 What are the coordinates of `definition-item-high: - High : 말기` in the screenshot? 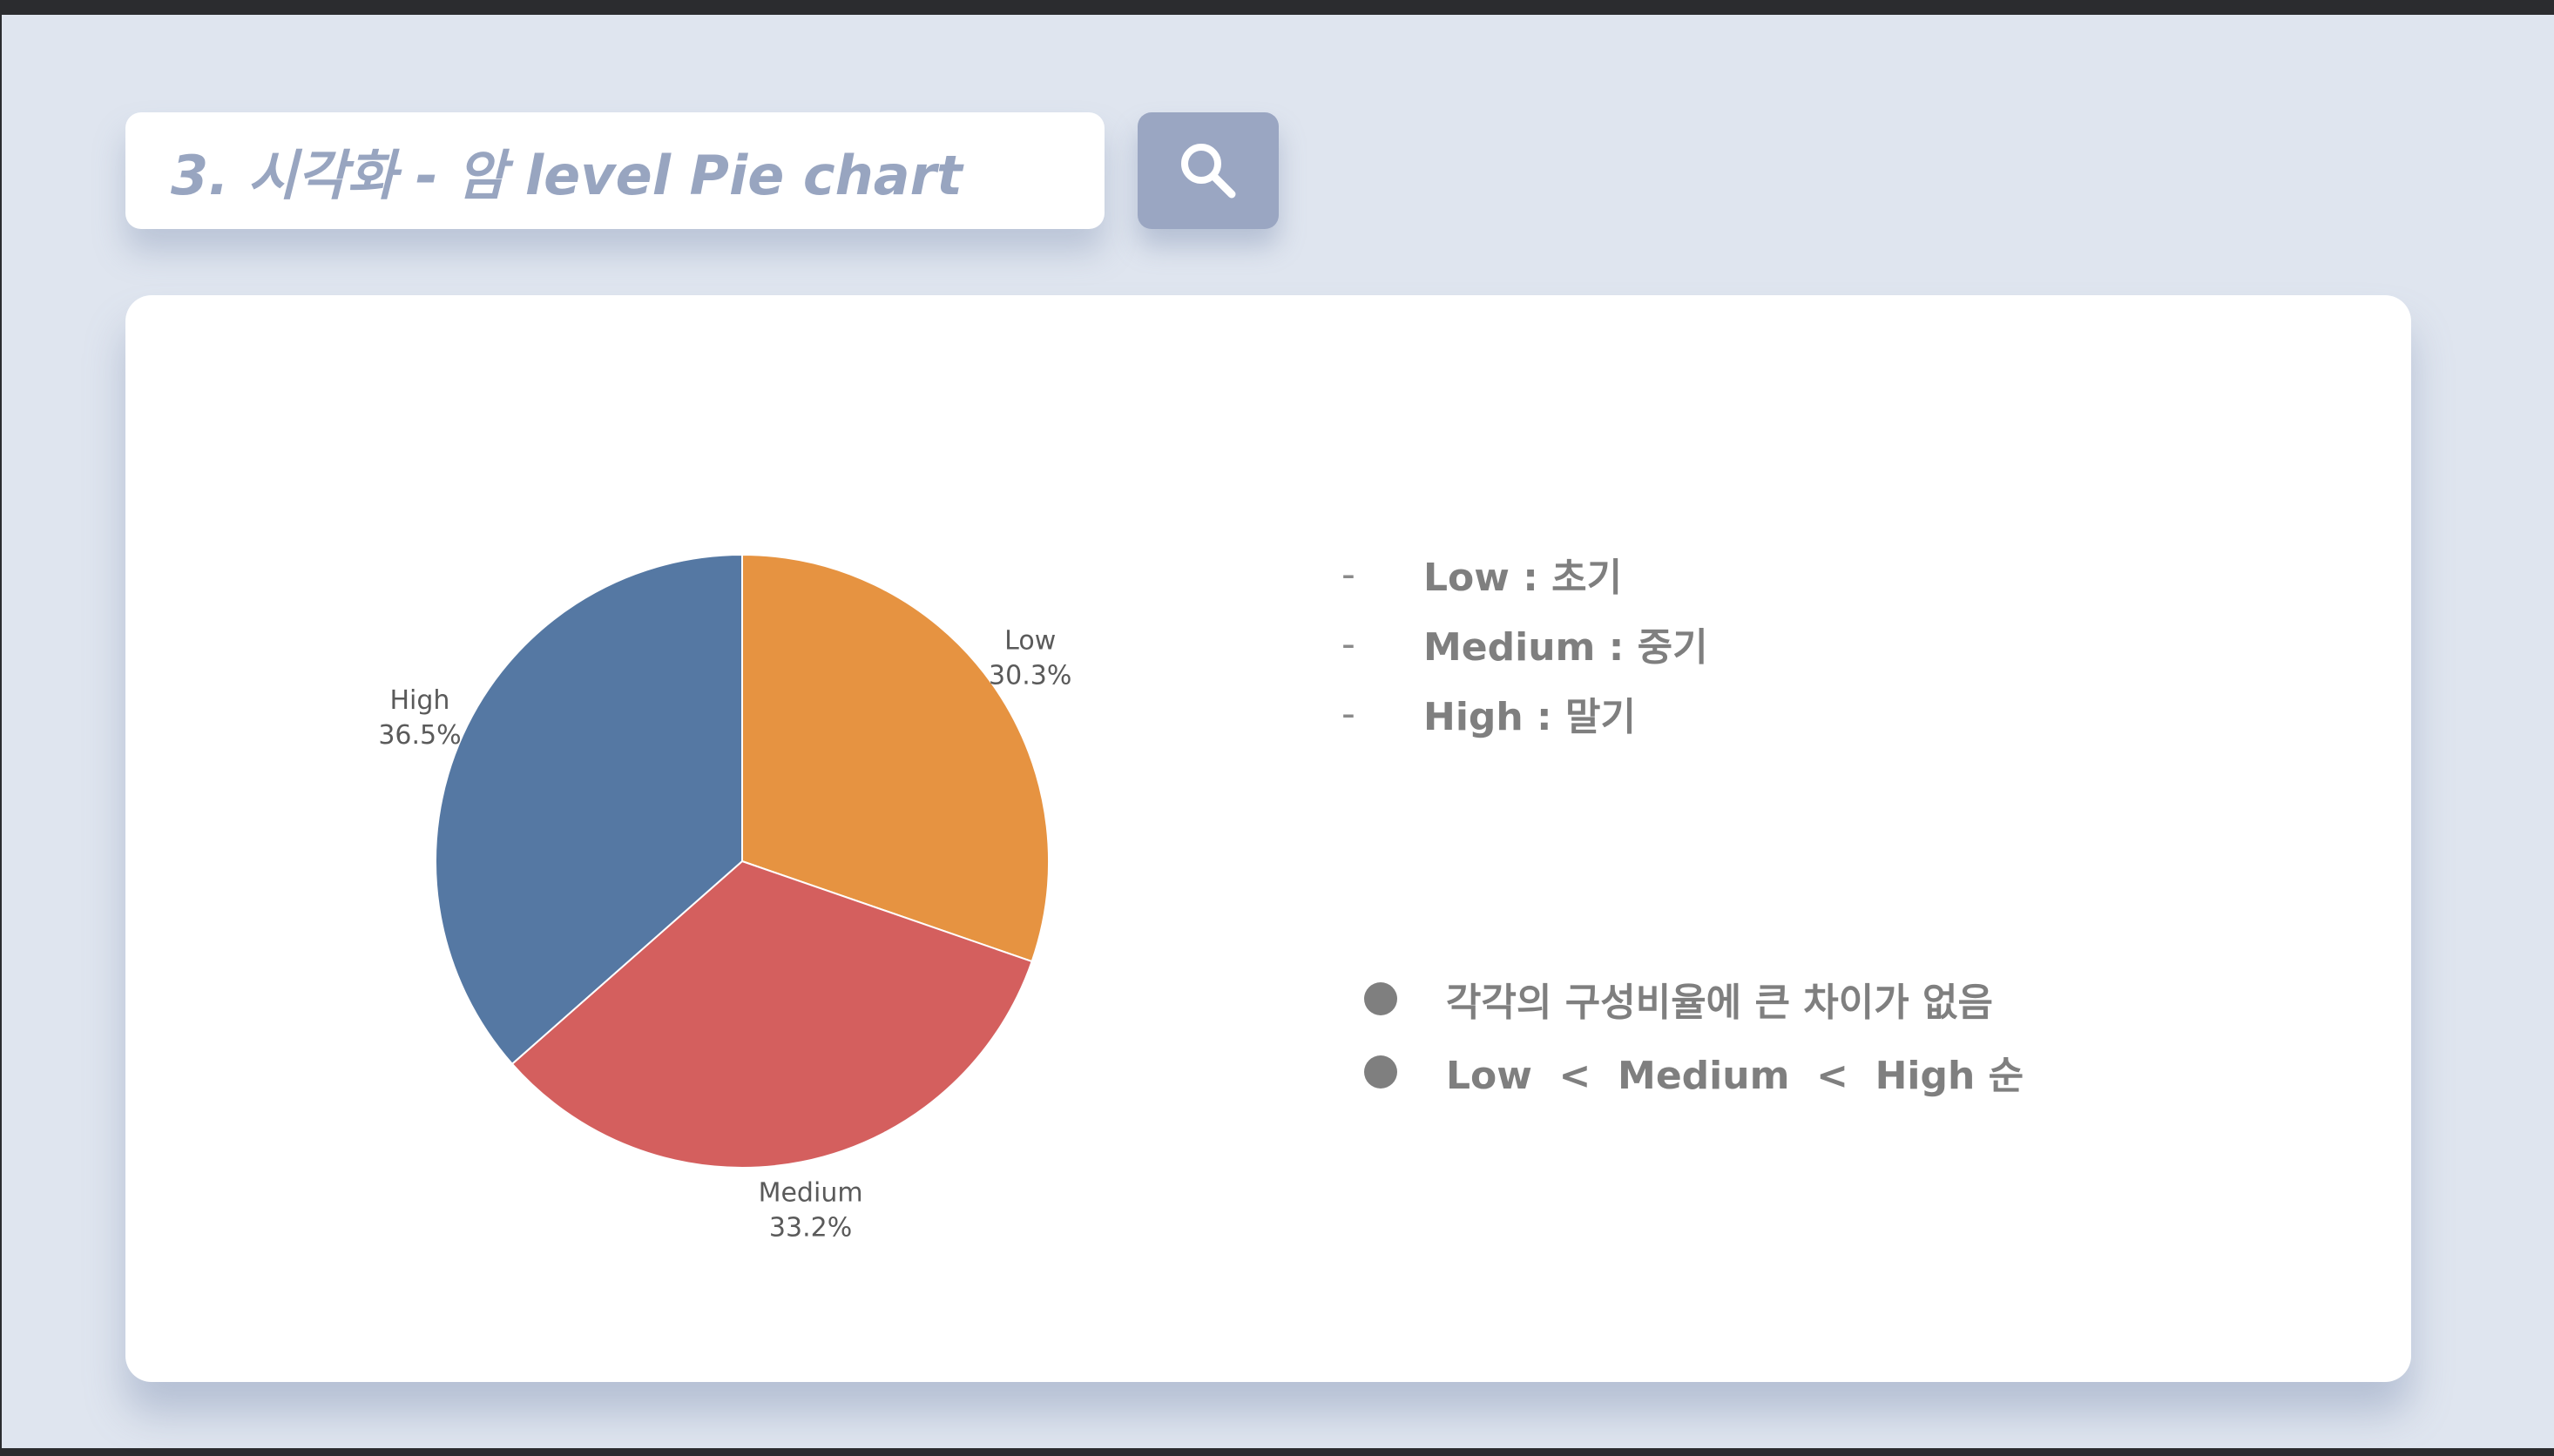 It's located at (1524, 713).